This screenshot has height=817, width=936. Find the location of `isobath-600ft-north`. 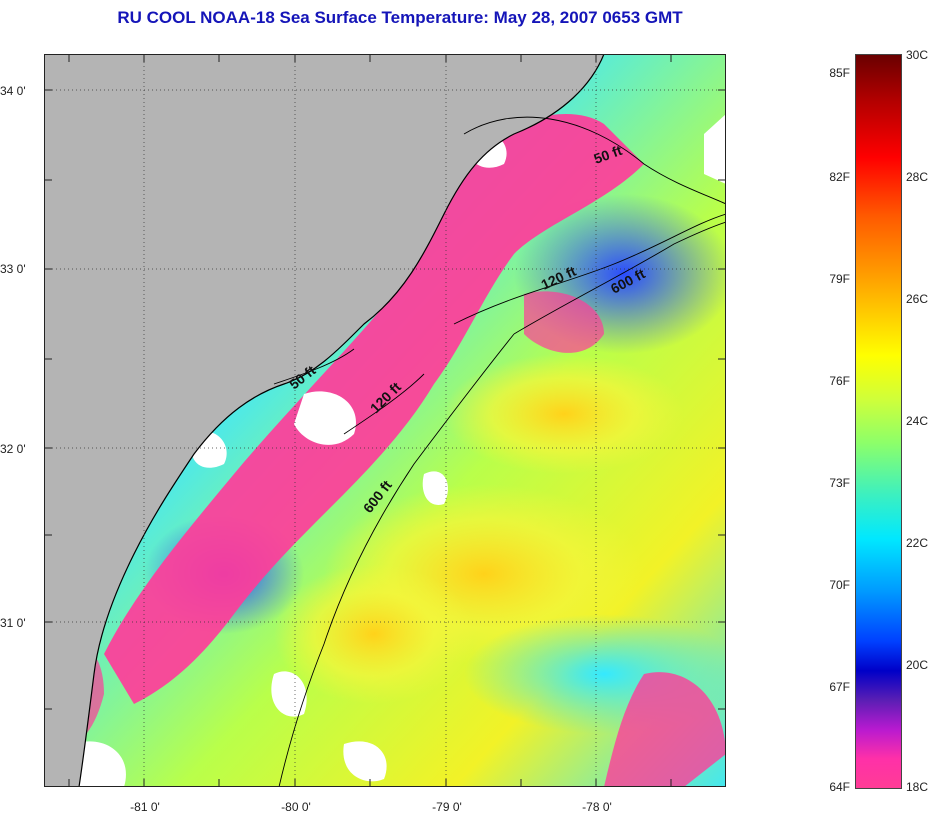

isobath-600ft-north is located at coordinates (620, 278).